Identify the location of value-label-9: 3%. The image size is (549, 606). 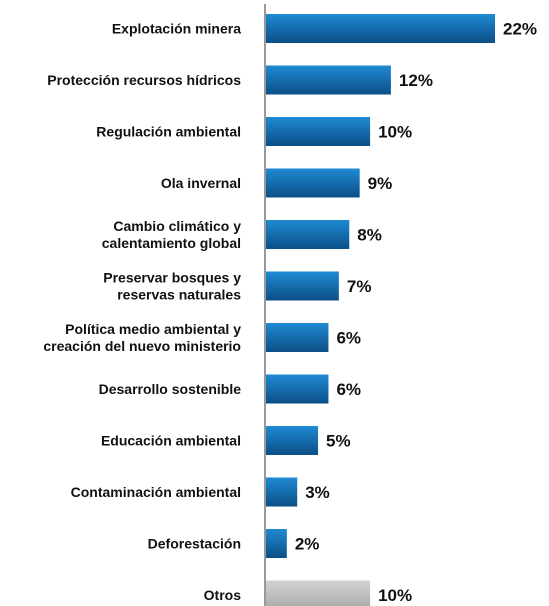
(317, 492).